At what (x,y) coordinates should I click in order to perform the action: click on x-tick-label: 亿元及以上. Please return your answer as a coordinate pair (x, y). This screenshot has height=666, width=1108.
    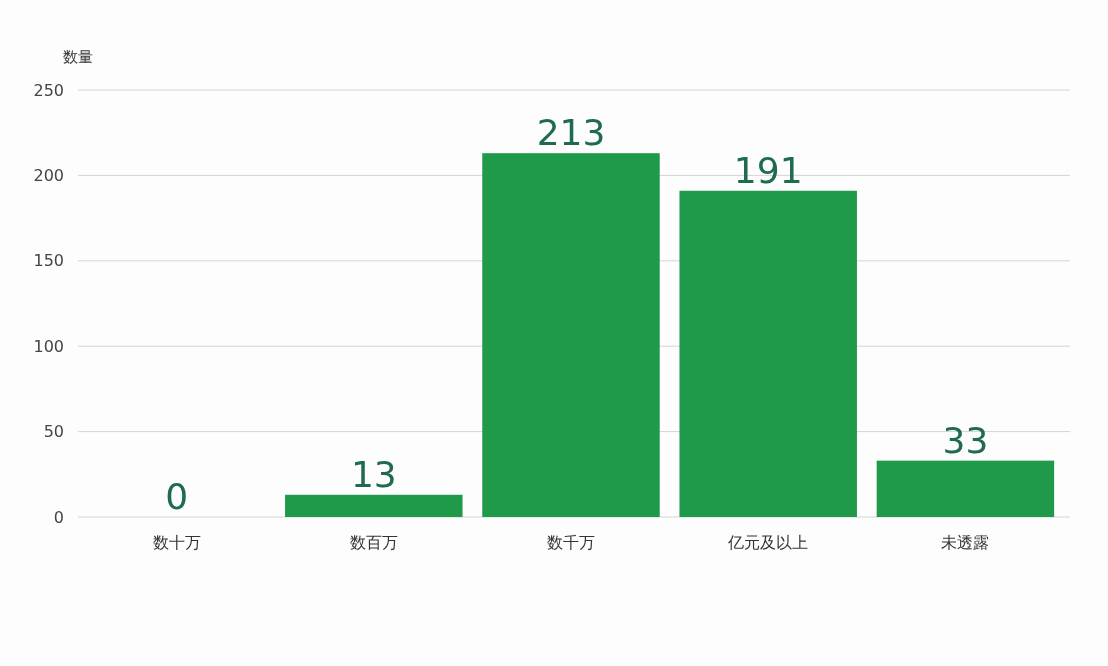
    Looking at the image, I should click on (768, 542).